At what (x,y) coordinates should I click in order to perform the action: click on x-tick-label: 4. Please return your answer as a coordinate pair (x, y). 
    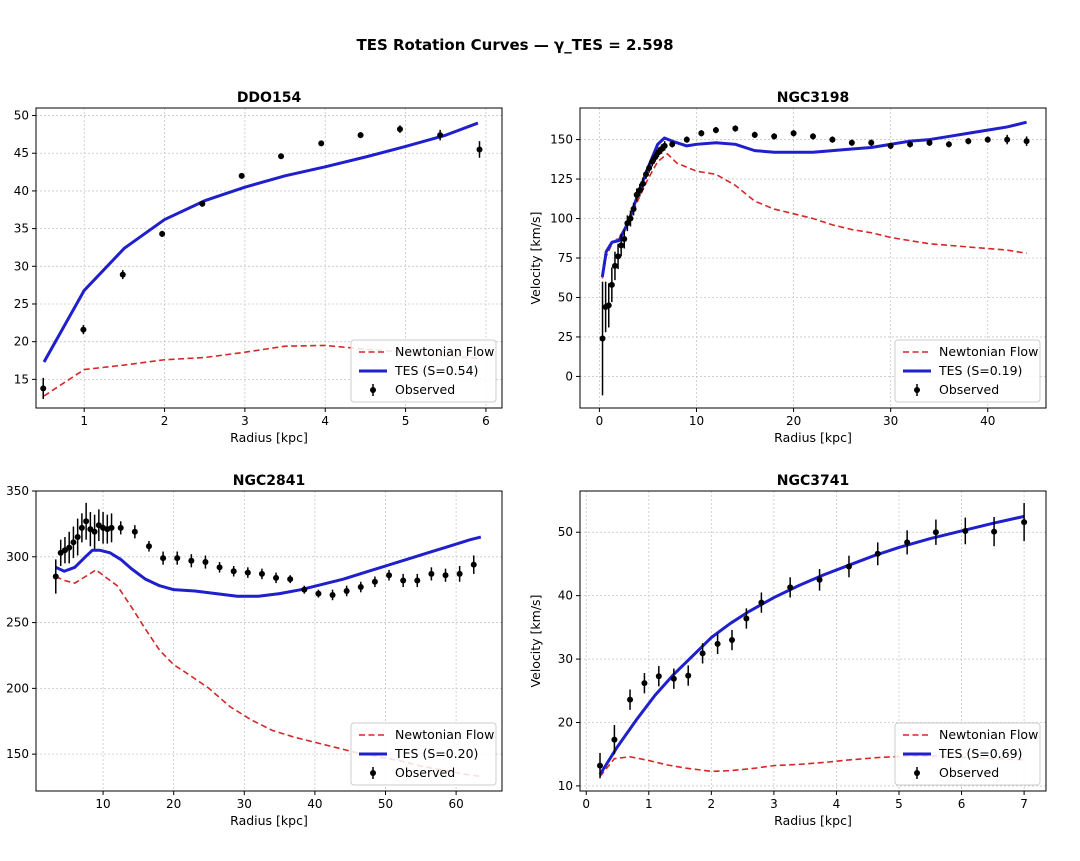
    Looking at the image, I should click on (837, 804).